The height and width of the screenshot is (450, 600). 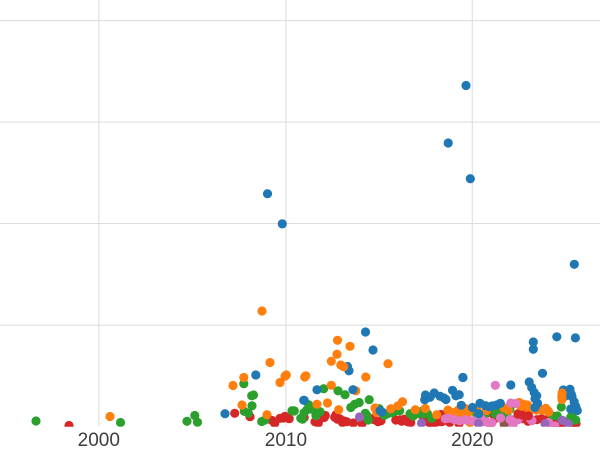 I want to click on svg-text: 2000, so click(x=99, y=440).